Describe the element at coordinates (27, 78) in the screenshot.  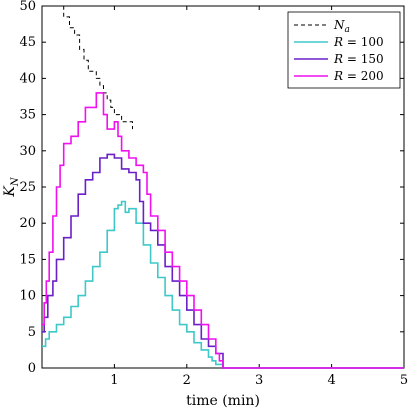
I see `y-tick-label: 40` at that location.